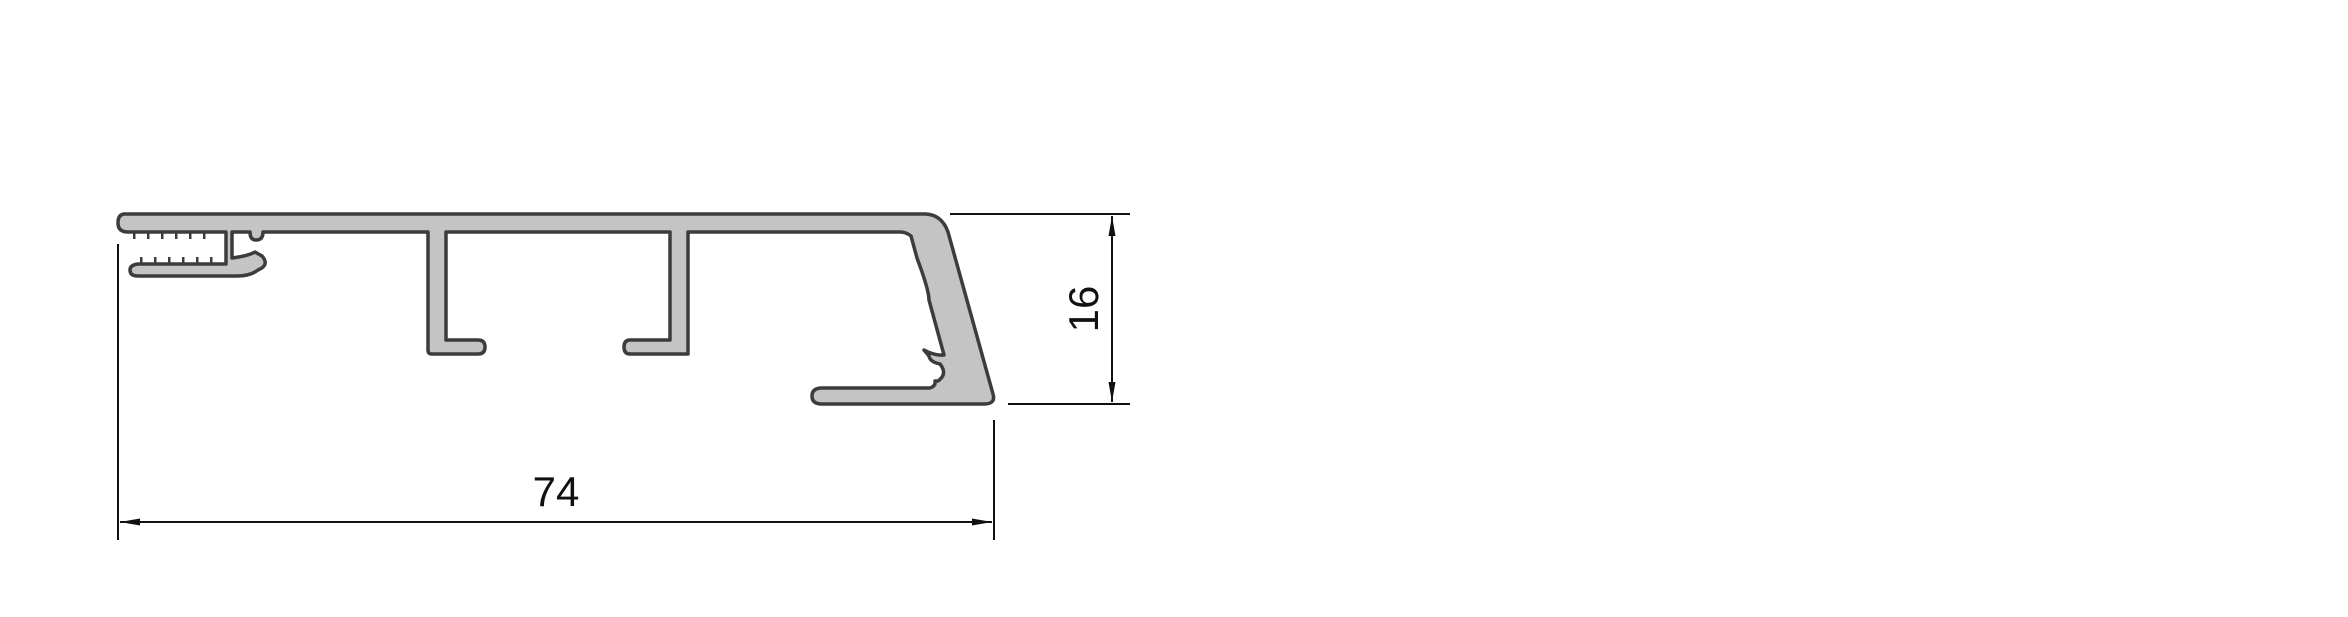 Image resolution: width=2348 pixels, height=617 pixels. I want to click on height-dimension-label: 16, so click(1083, 309).